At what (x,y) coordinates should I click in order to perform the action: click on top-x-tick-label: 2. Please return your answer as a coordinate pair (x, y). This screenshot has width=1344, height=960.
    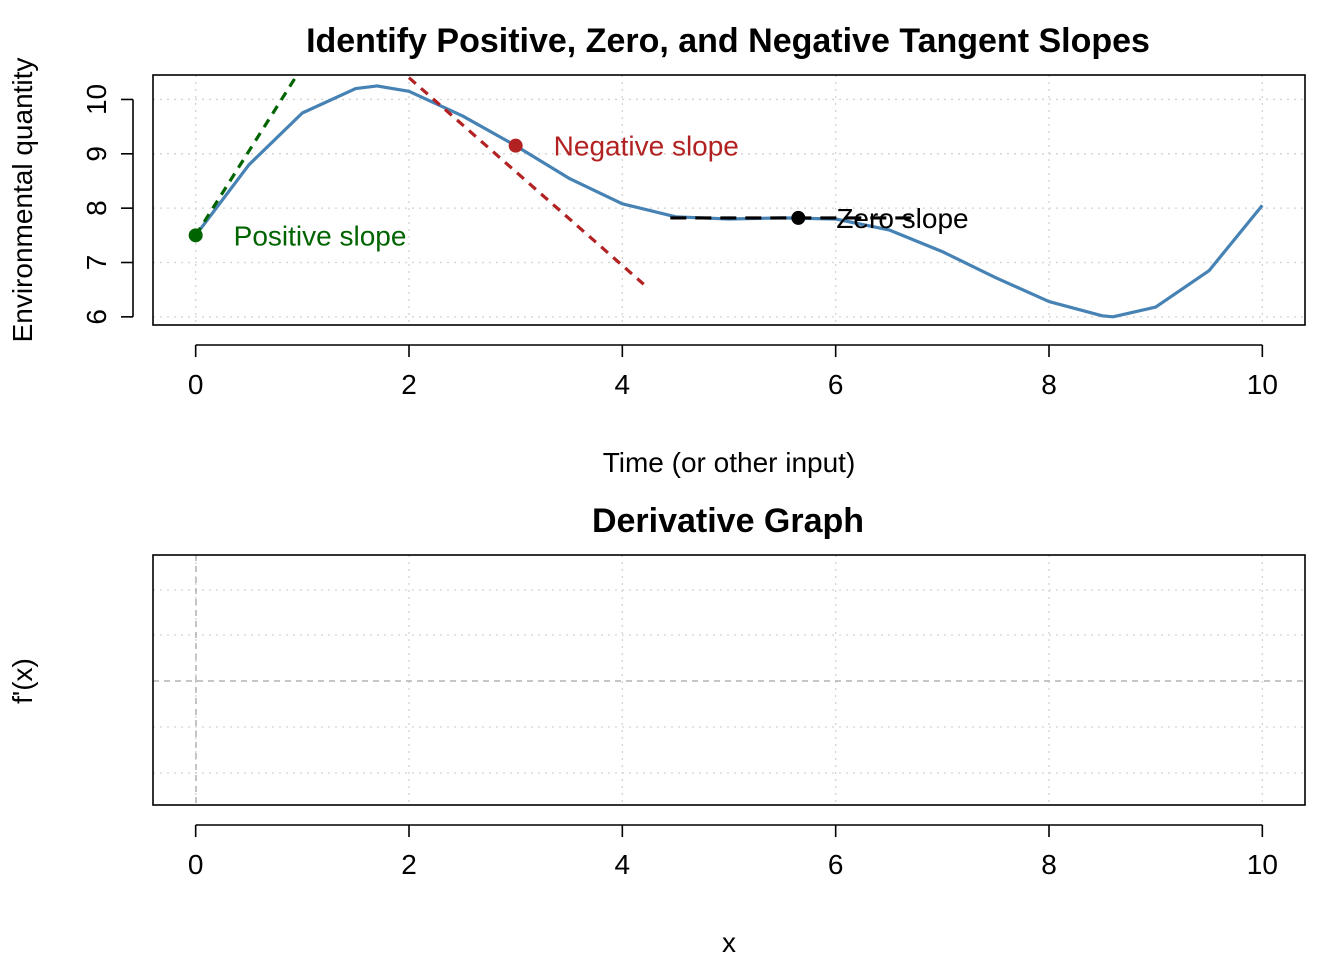
    Looking at the image, I should click on (409, 384).